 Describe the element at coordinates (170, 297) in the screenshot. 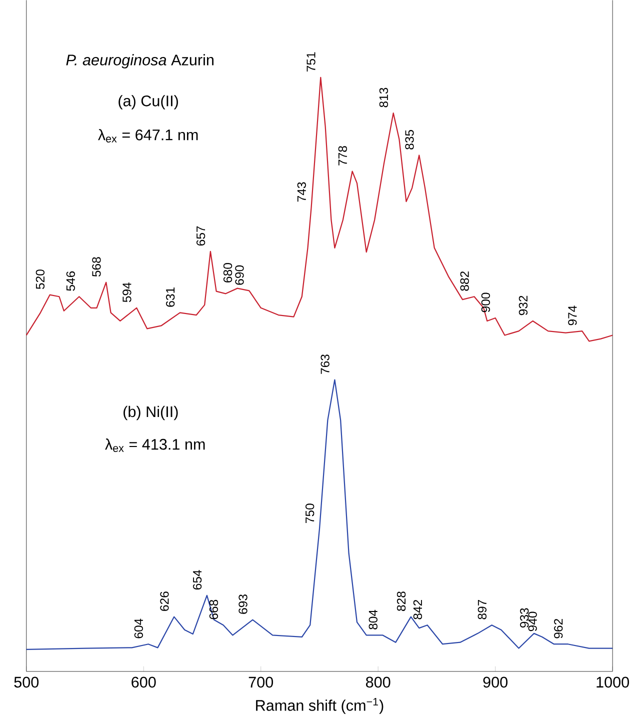

I see `annotation: 631` at that location.